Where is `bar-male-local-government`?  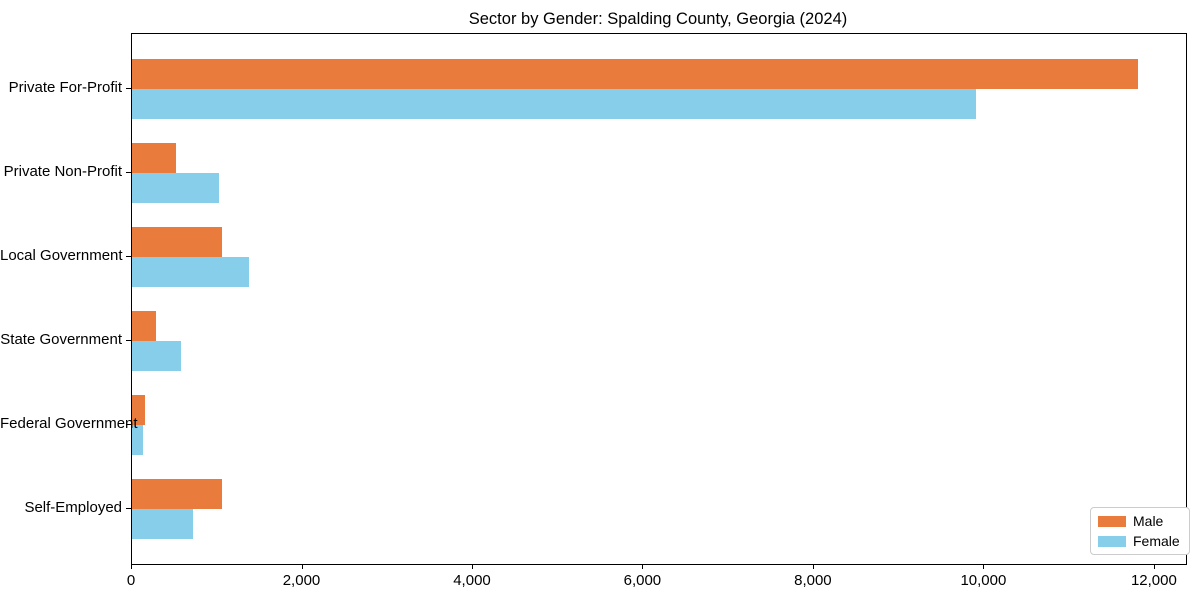
bar-male-local-government is located at coordinates (177, 242).